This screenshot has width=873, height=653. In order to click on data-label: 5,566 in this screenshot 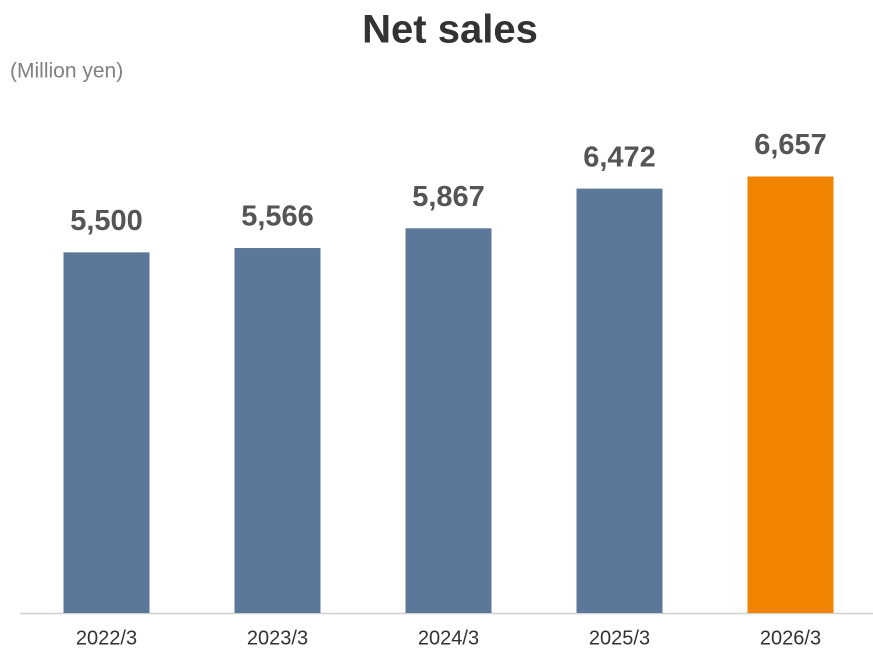, I will do `click(277, 217)`.